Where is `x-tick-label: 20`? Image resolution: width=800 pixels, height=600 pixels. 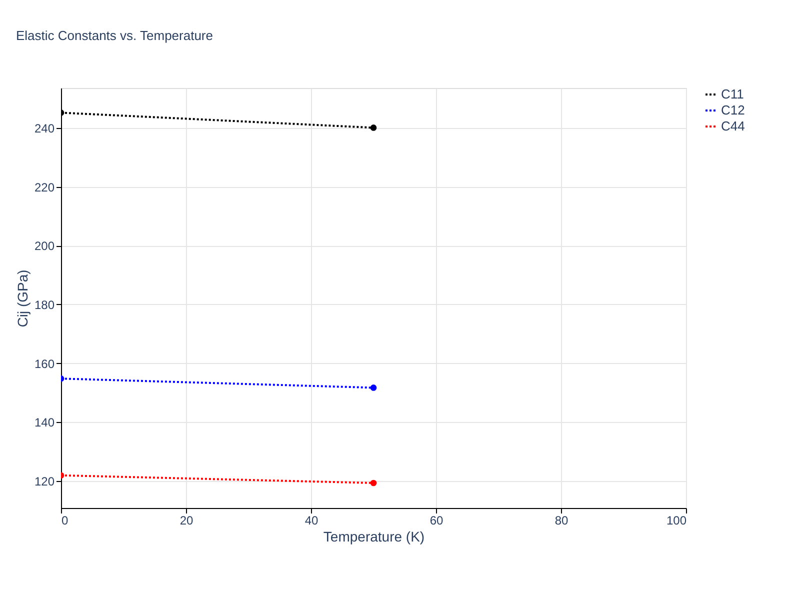 x-tick-label: 20 is located at coordinates (187, 521).